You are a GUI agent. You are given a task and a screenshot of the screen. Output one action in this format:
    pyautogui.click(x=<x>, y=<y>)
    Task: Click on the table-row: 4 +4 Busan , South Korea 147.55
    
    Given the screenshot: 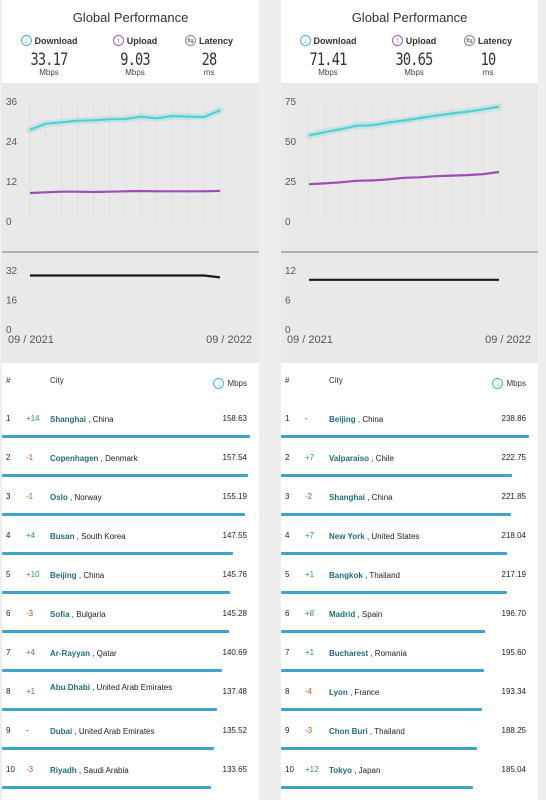 What is the action you would take?
    pyautogui.click(x=130, y=537)
    